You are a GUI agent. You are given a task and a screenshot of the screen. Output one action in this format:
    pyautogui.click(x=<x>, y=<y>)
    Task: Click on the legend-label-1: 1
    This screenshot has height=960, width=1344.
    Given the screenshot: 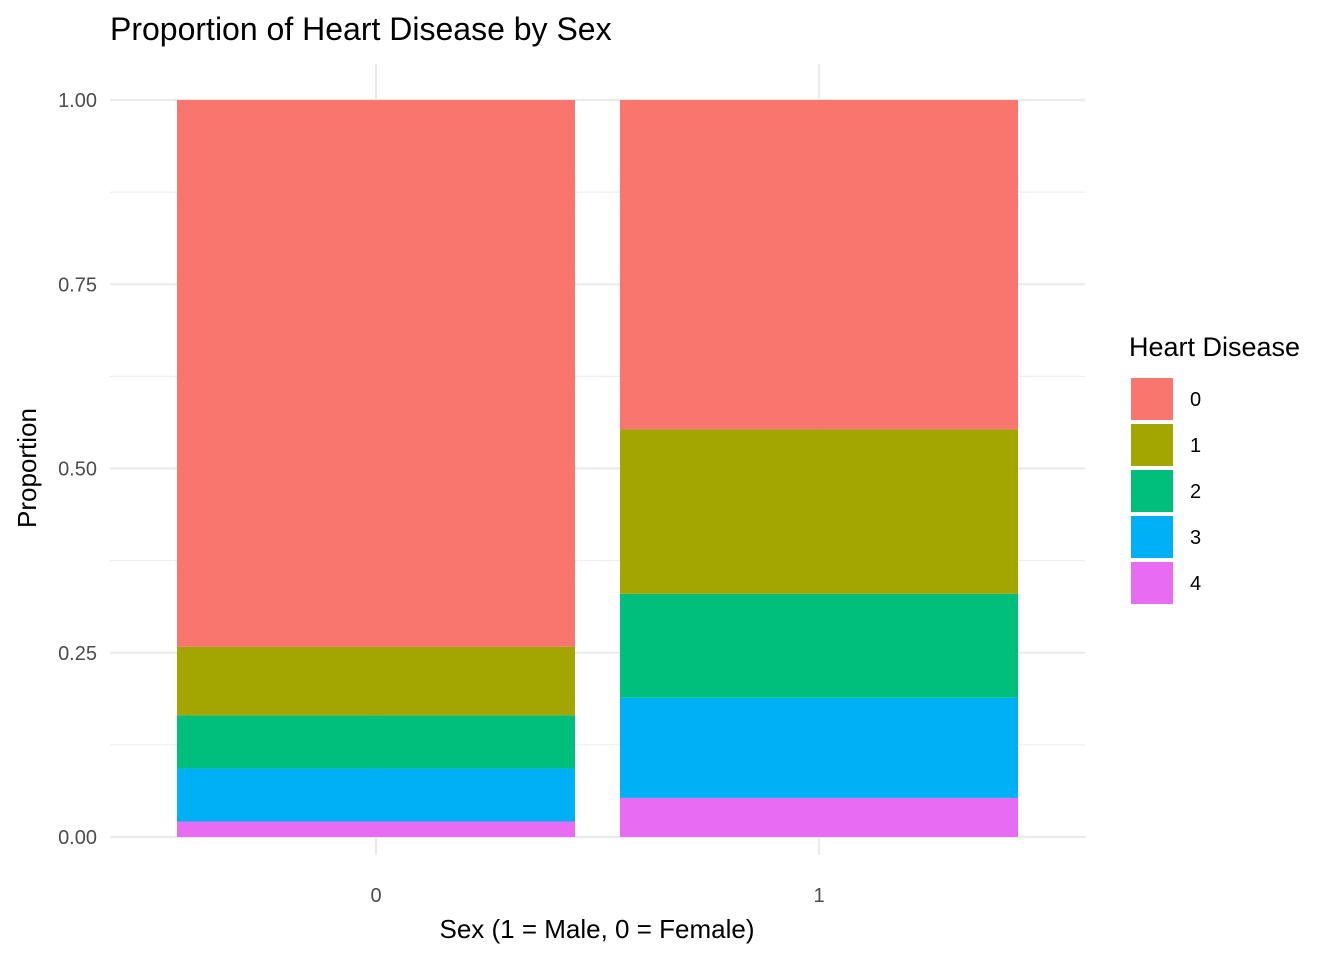 What is the action you would take?
    pyautogui.click(x=1195, y=446)
    